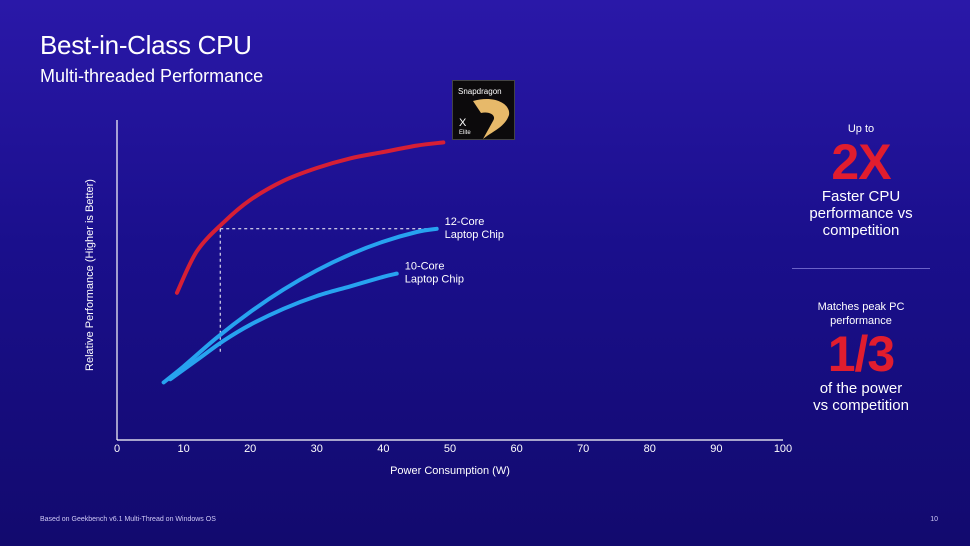 This screenshot has width=970, height=546. Describe the element at coordinates (861, 307) in the screenshot. I see `stat-pre-1: Matches peak PC` at that location.